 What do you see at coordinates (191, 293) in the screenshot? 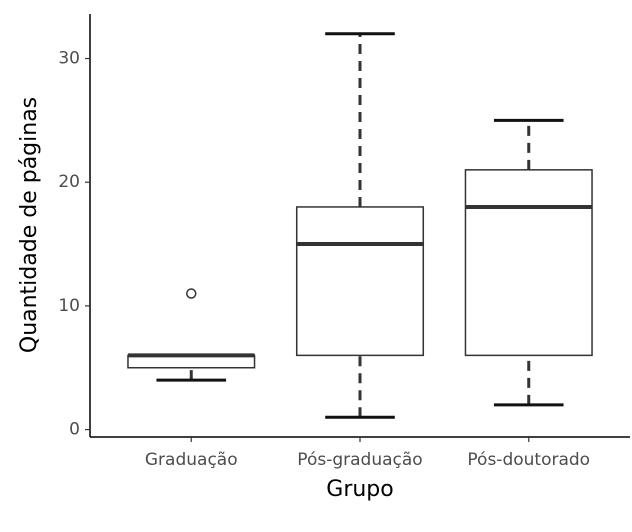
I see `outlier` at bounding box center [191, 293].